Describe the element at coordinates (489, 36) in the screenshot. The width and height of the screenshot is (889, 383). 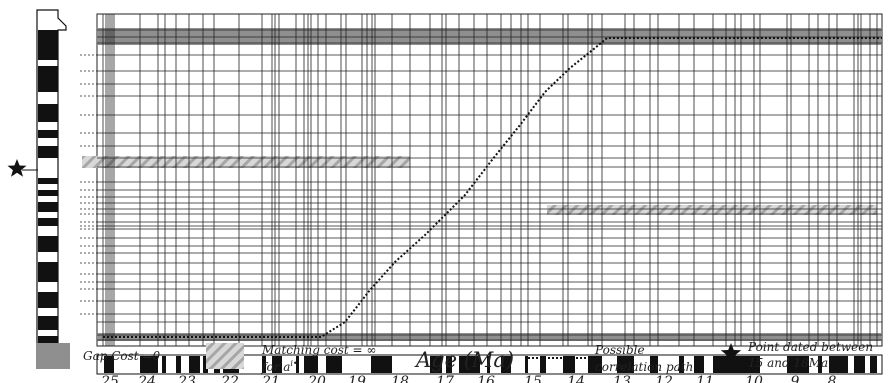
I see `gap-cost-band-top` at that location.